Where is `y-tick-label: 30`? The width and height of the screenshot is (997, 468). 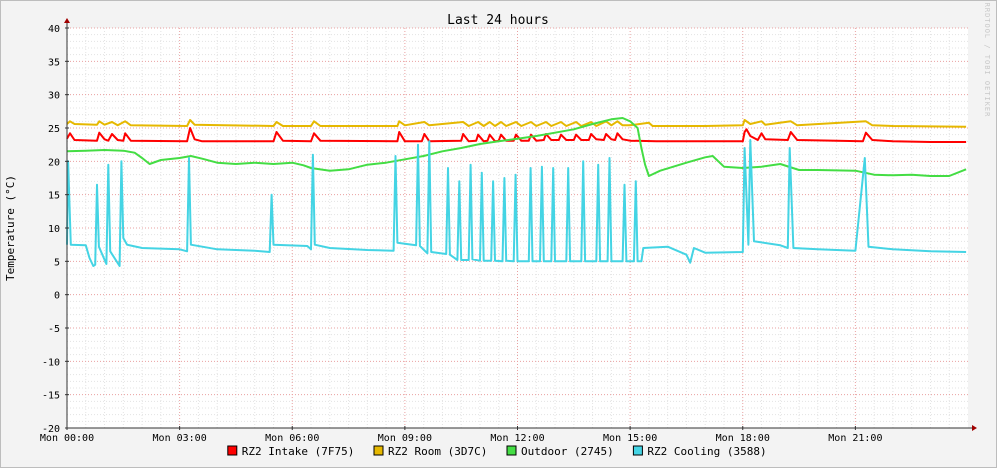
y-tick-label: 30 is located at coordinates (54, 96).